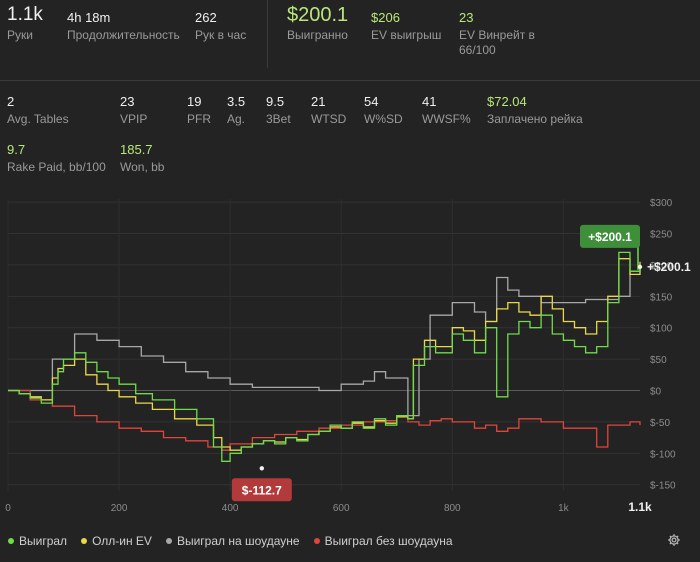 The height and width of the screenshot is (562, 700). Describe the element at coordinates (267, 34) in the screenshot. I see `vertical-divider` at that location.